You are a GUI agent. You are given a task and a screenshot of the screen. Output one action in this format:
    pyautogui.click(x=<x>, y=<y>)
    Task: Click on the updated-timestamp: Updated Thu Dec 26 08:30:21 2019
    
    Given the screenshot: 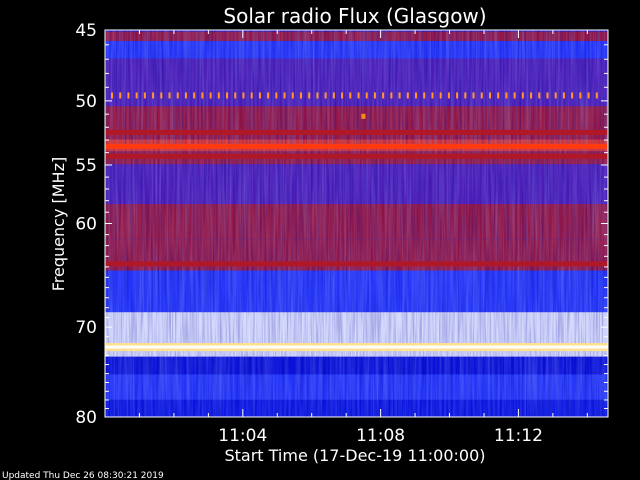 What is the action you would take?
    pyautogui.click(x=83, y=475)
    